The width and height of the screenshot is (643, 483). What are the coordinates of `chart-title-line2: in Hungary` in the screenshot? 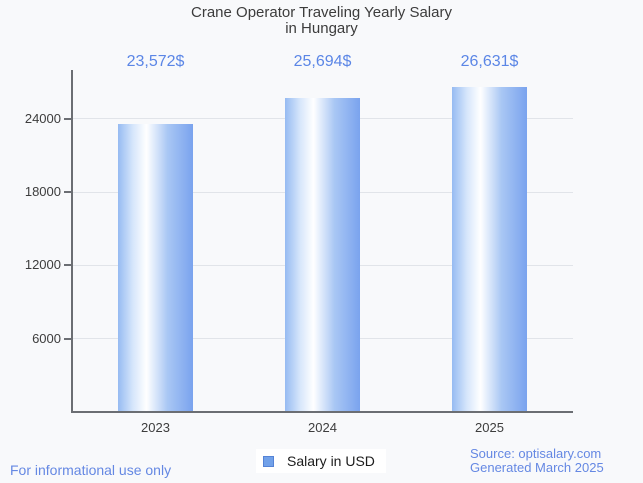 It's located at (321, 28).